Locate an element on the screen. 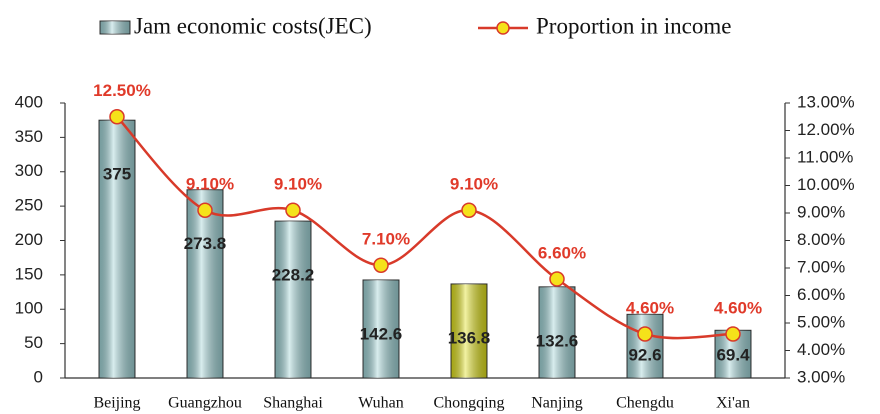  x-tick-label: Wuhan is located at coordinates (381, 403).